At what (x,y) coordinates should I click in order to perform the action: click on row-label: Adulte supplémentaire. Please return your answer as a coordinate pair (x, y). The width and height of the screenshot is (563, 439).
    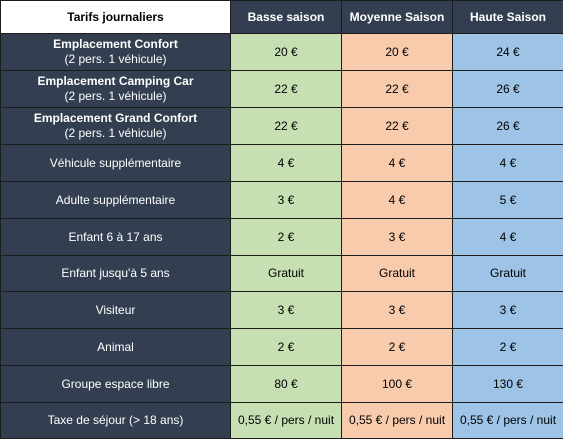
    Looking at the image, I should click on (116, 200).